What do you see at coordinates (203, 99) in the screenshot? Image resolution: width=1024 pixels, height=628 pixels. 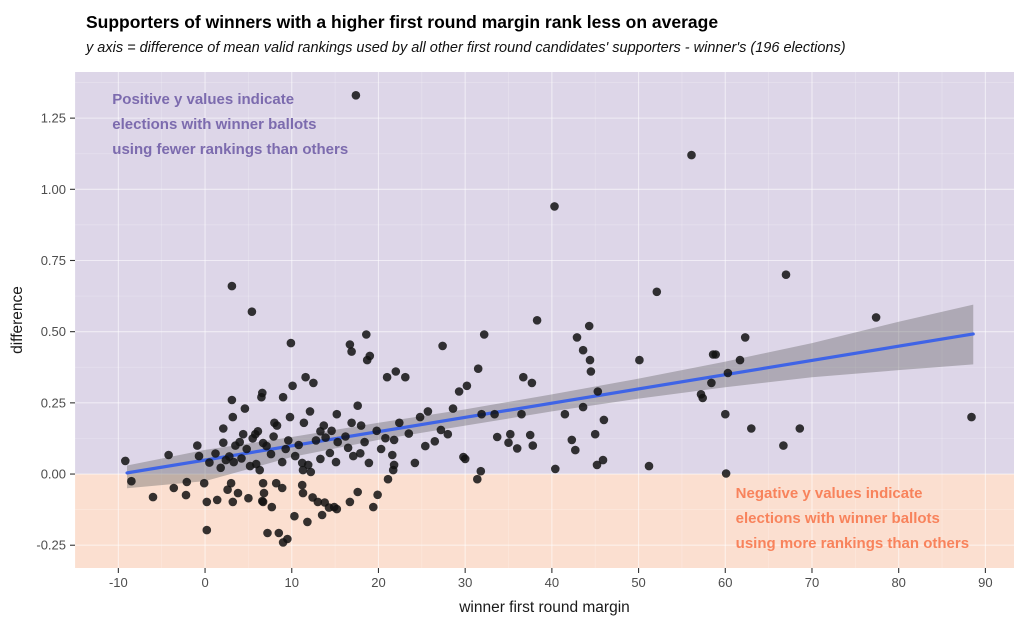 I see `positive-note: Positive y values indicate` at bounding box center [203, 99].